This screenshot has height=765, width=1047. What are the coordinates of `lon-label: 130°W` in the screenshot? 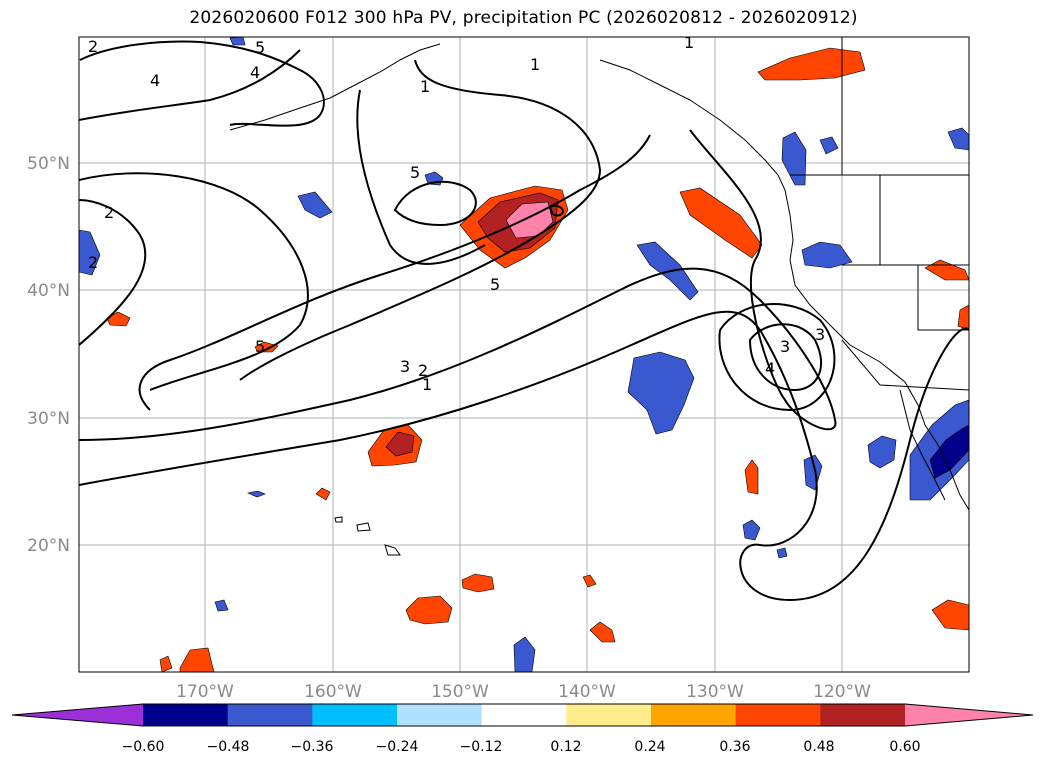 It's located at (715, 692).